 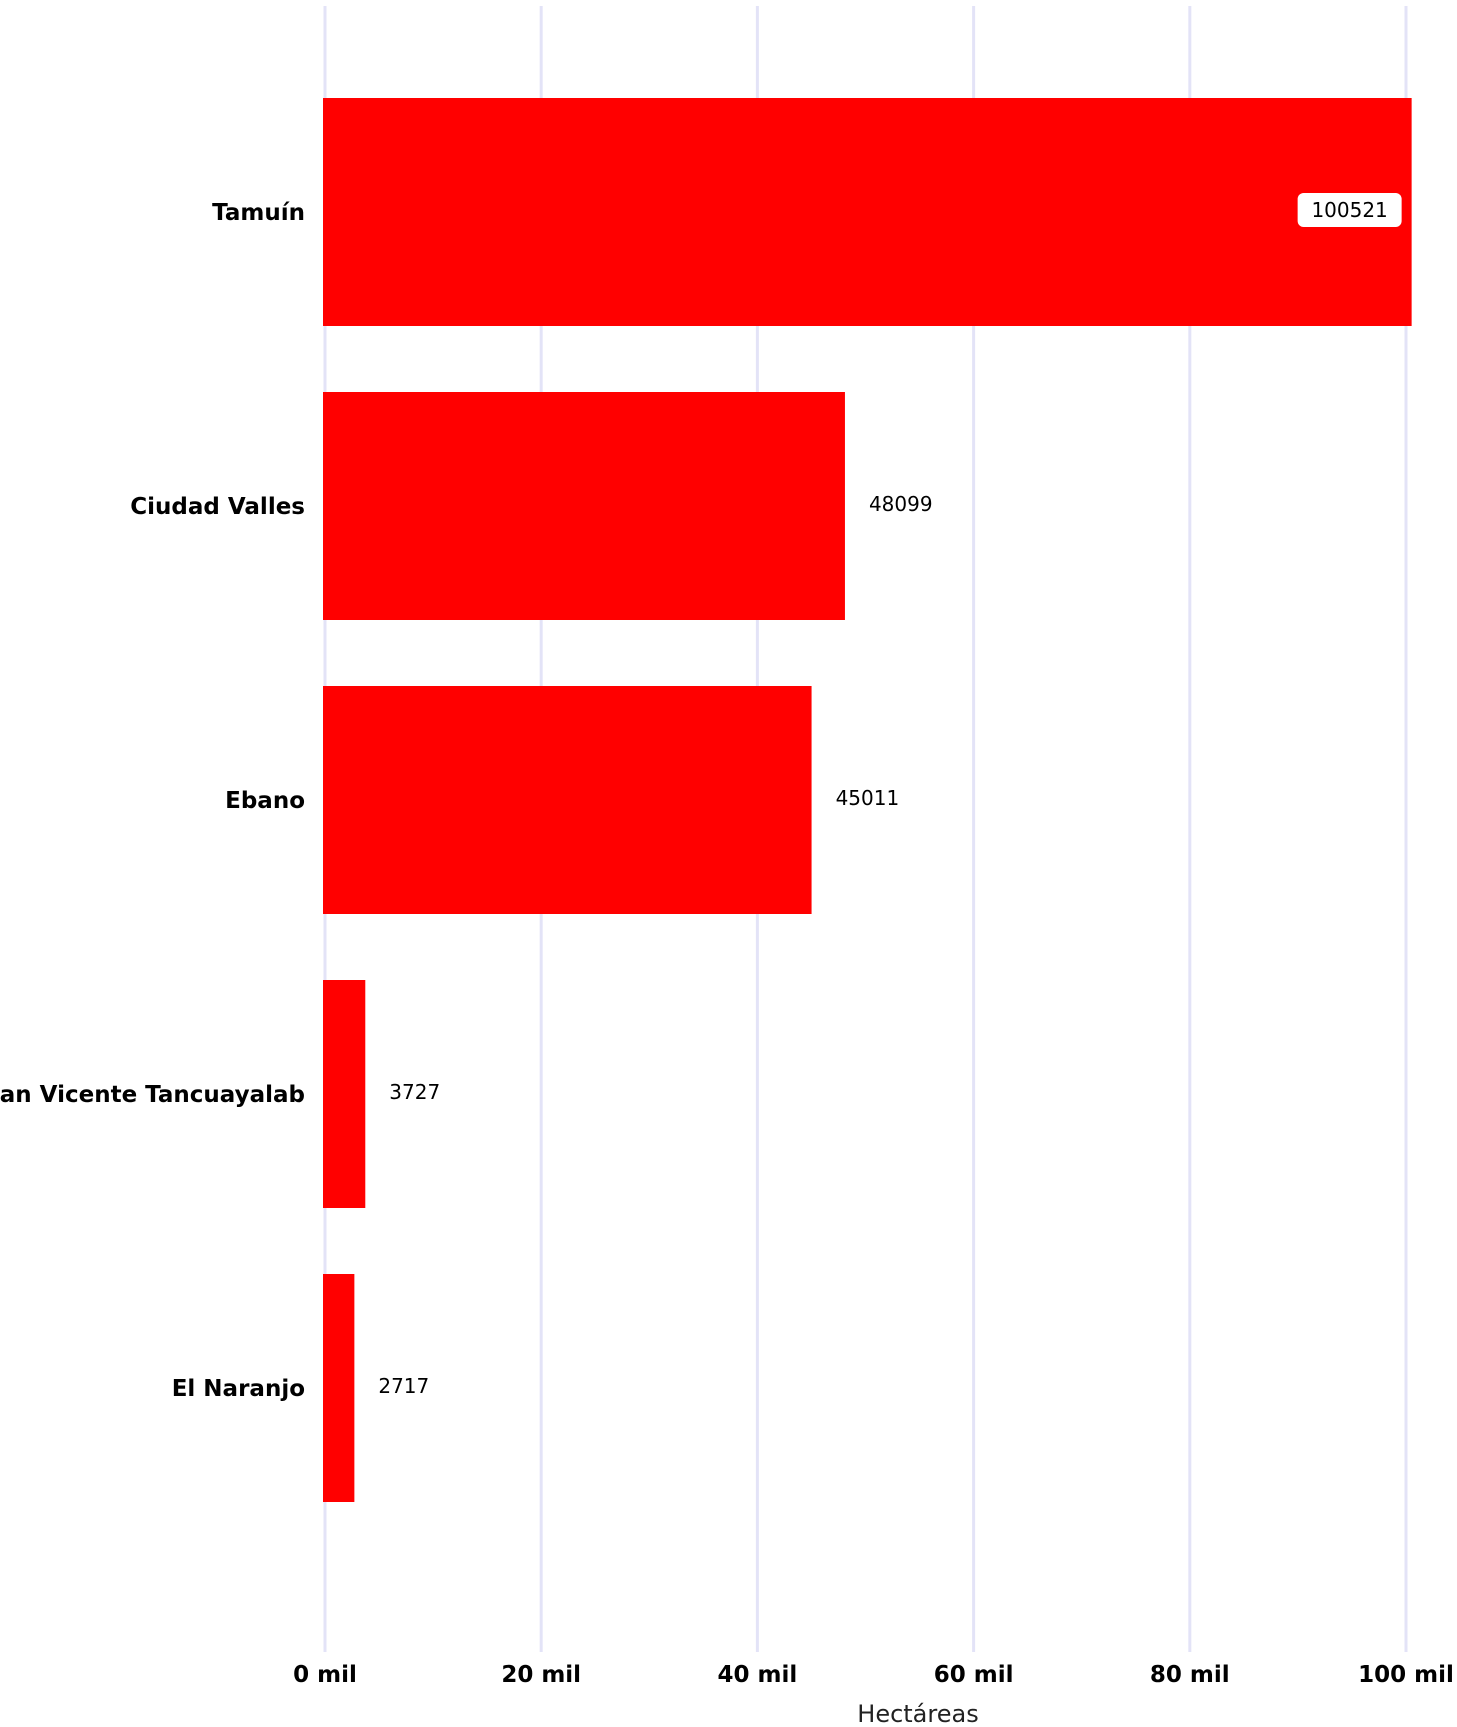 What do you see at coordinates (873, 1675) in the screenshot?
I see `x-axis-ticks: 0 mil 20 mil 40 mil 60 mil 80 mil 100 mil` at bounding box center [873, 1675].